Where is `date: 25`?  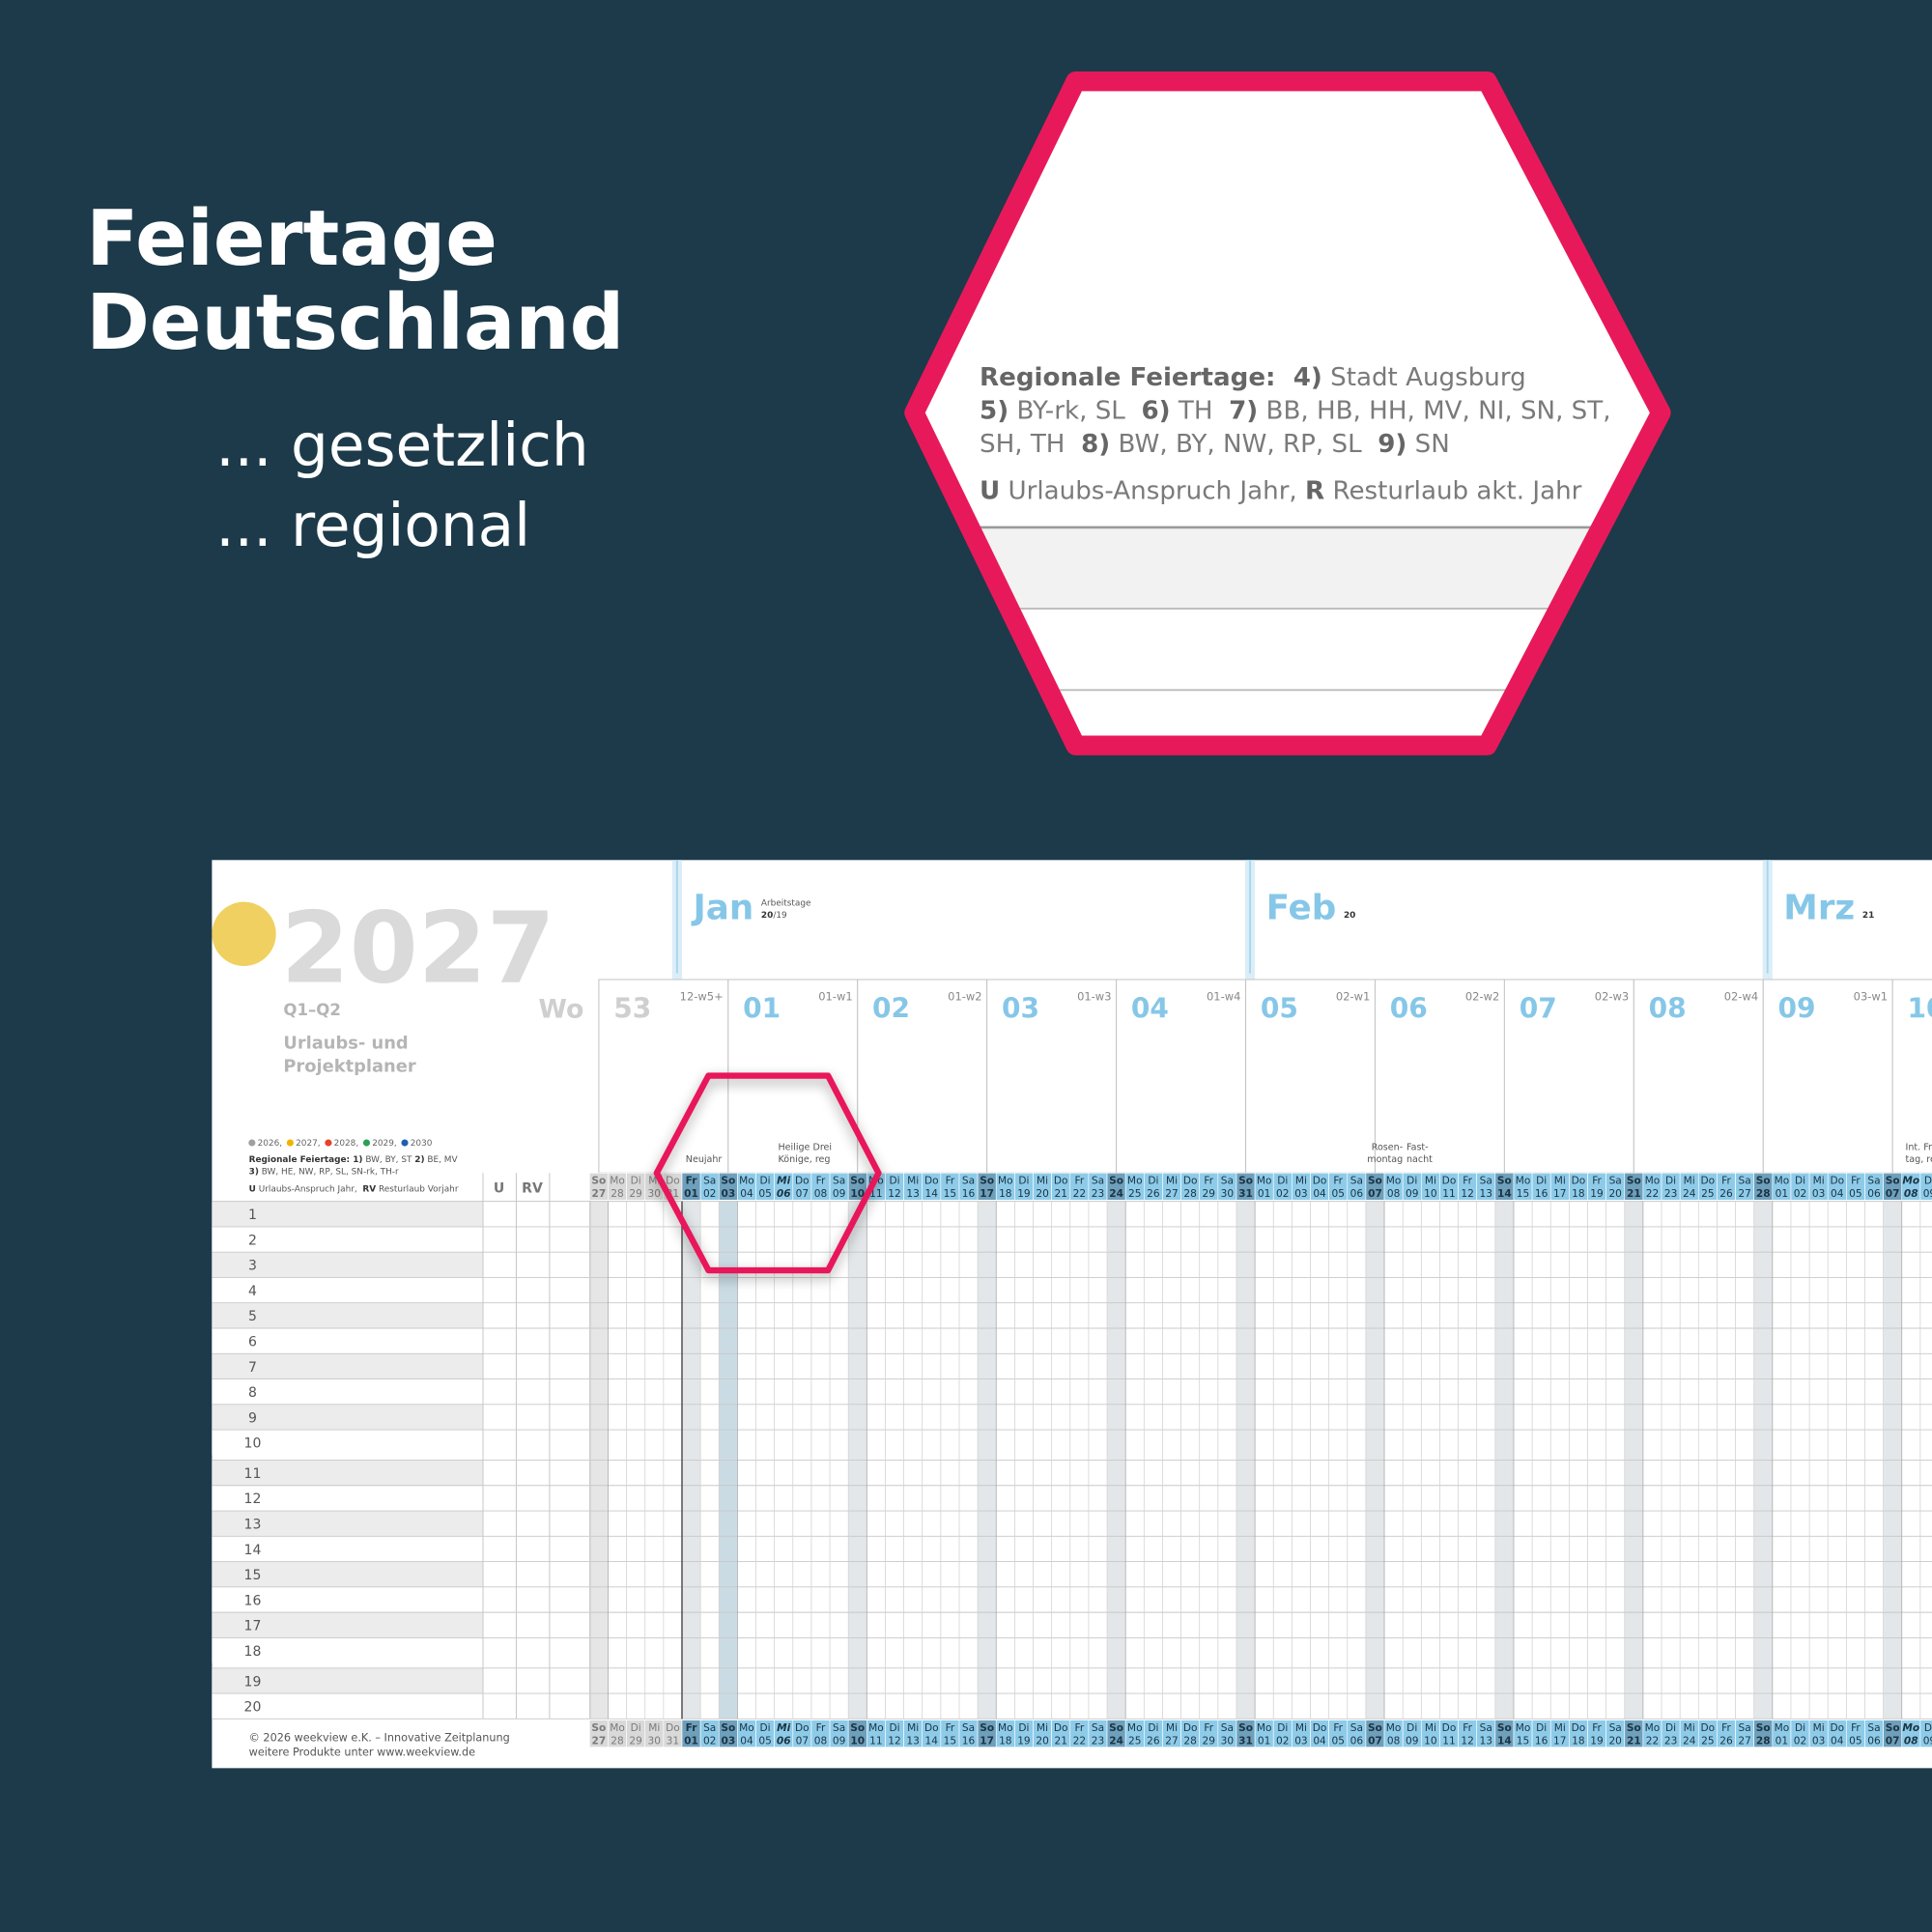
date: 25 is located at coordinates (1134, 1194).